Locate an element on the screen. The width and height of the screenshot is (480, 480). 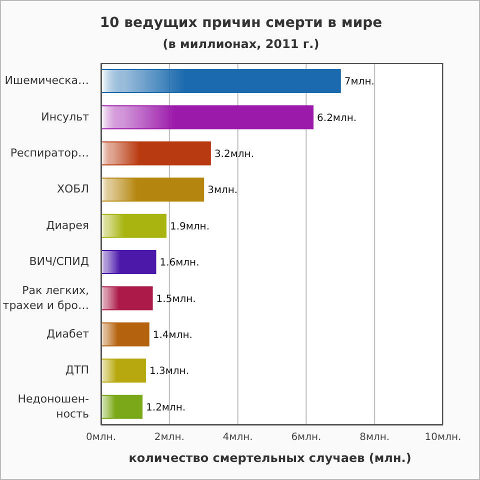
y-tick-label: Диабет is located at coordinates (68, 334).